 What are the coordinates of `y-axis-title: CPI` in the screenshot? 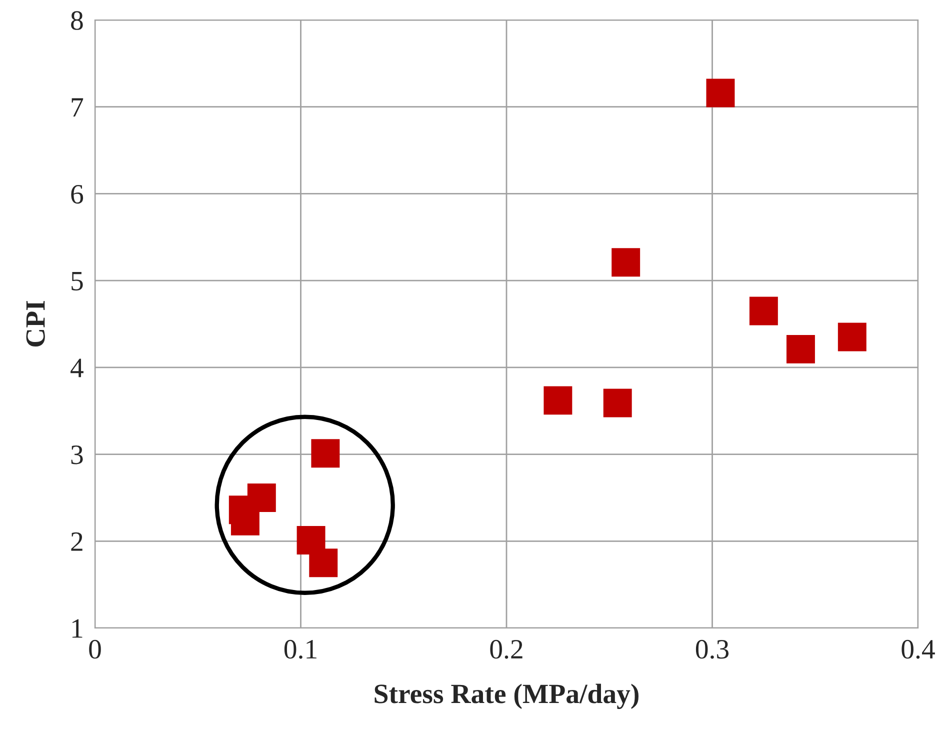 It's located at (35, 324).